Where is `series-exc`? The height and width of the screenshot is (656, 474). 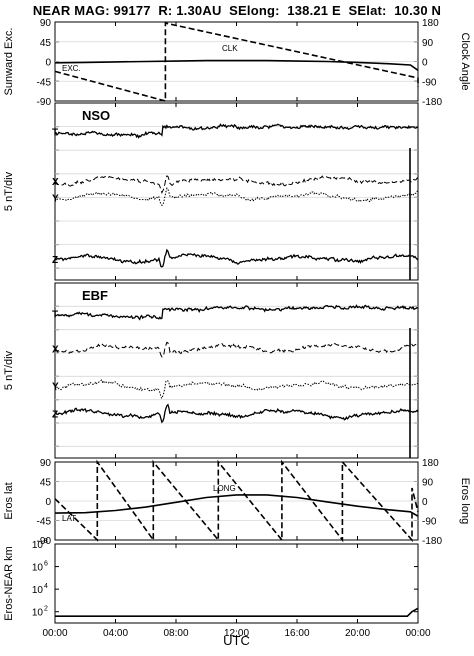
series-exc is located at coordinates (236, 65).